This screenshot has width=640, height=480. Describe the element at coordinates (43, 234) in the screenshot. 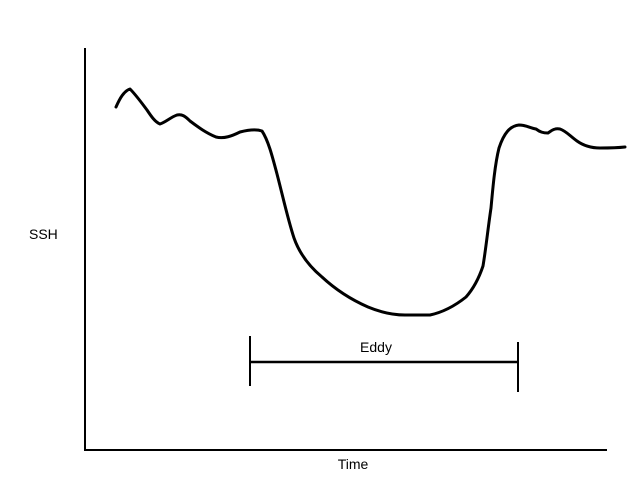

I see `y-axis-label: SSH` at that location.